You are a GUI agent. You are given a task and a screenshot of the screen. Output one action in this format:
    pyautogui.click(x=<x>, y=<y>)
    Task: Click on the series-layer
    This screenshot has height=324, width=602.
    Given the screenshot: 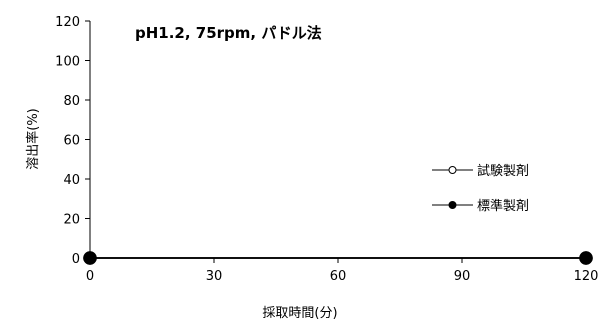 What is the action you would take?
    pyautogui.click(x=338, y=258)
    